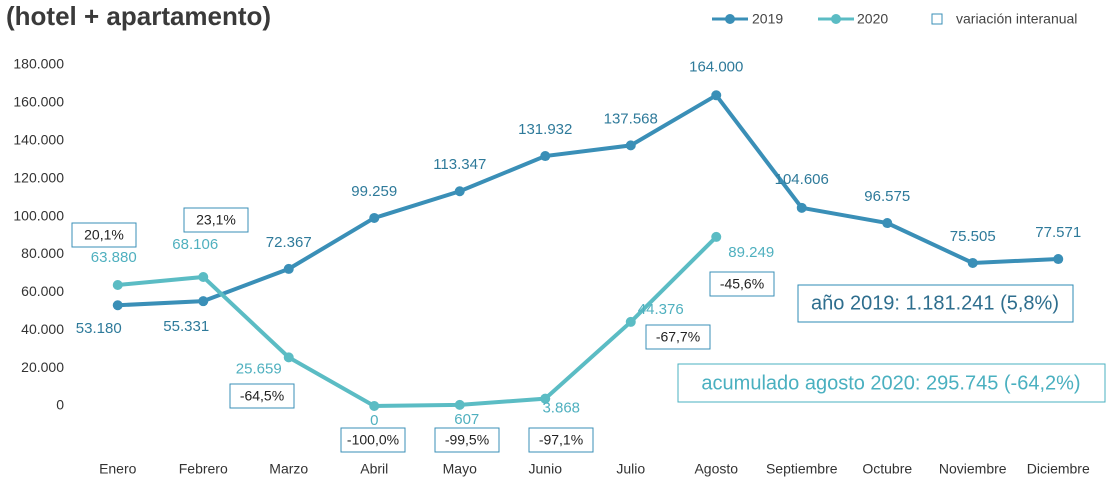 The width and height of the screenshot is (1112, 479). What do you see at coordinates (973, 236) in the screenshot?
I see `data-label: 75.505` at bounding box center [973, 236].